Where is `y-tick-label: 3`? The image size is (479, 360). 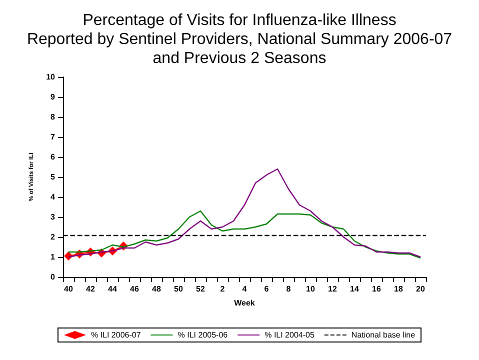 y-tick-label: 3 is located at coordinates (53, 217).